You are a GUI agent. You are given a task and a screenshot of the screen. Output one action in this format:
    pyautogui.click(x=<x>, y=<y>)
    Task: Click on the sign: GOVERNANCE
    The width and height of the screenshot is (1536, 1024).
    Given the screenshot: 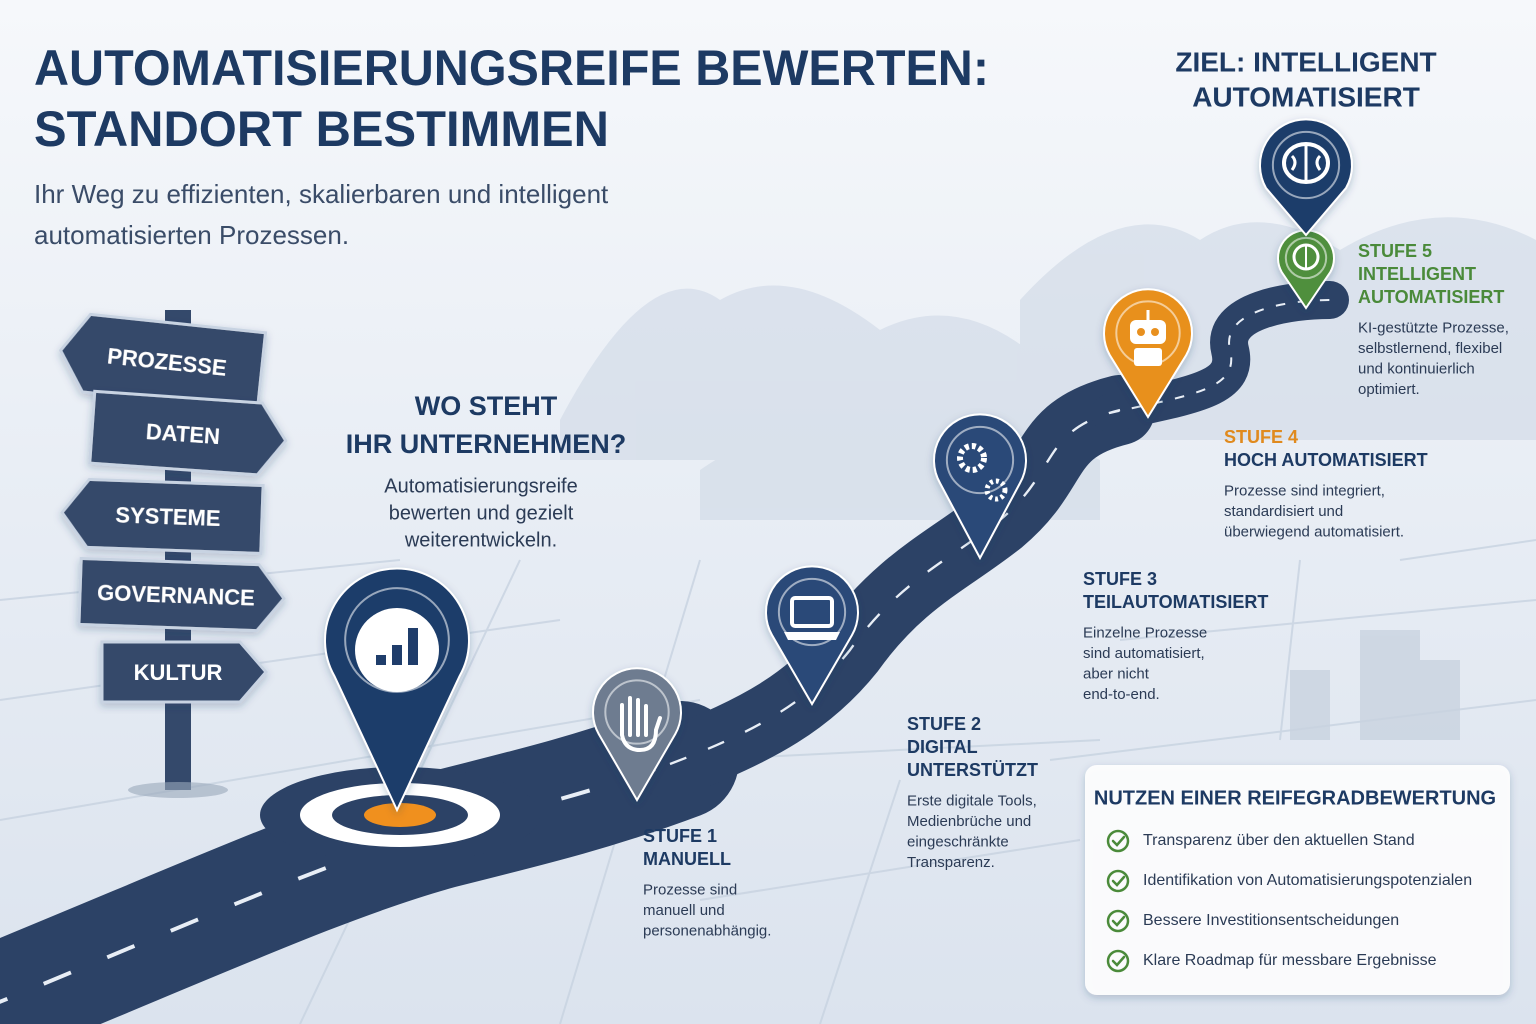 What is the action you would take?
    pyautogui.click(x=181, y=594)
    